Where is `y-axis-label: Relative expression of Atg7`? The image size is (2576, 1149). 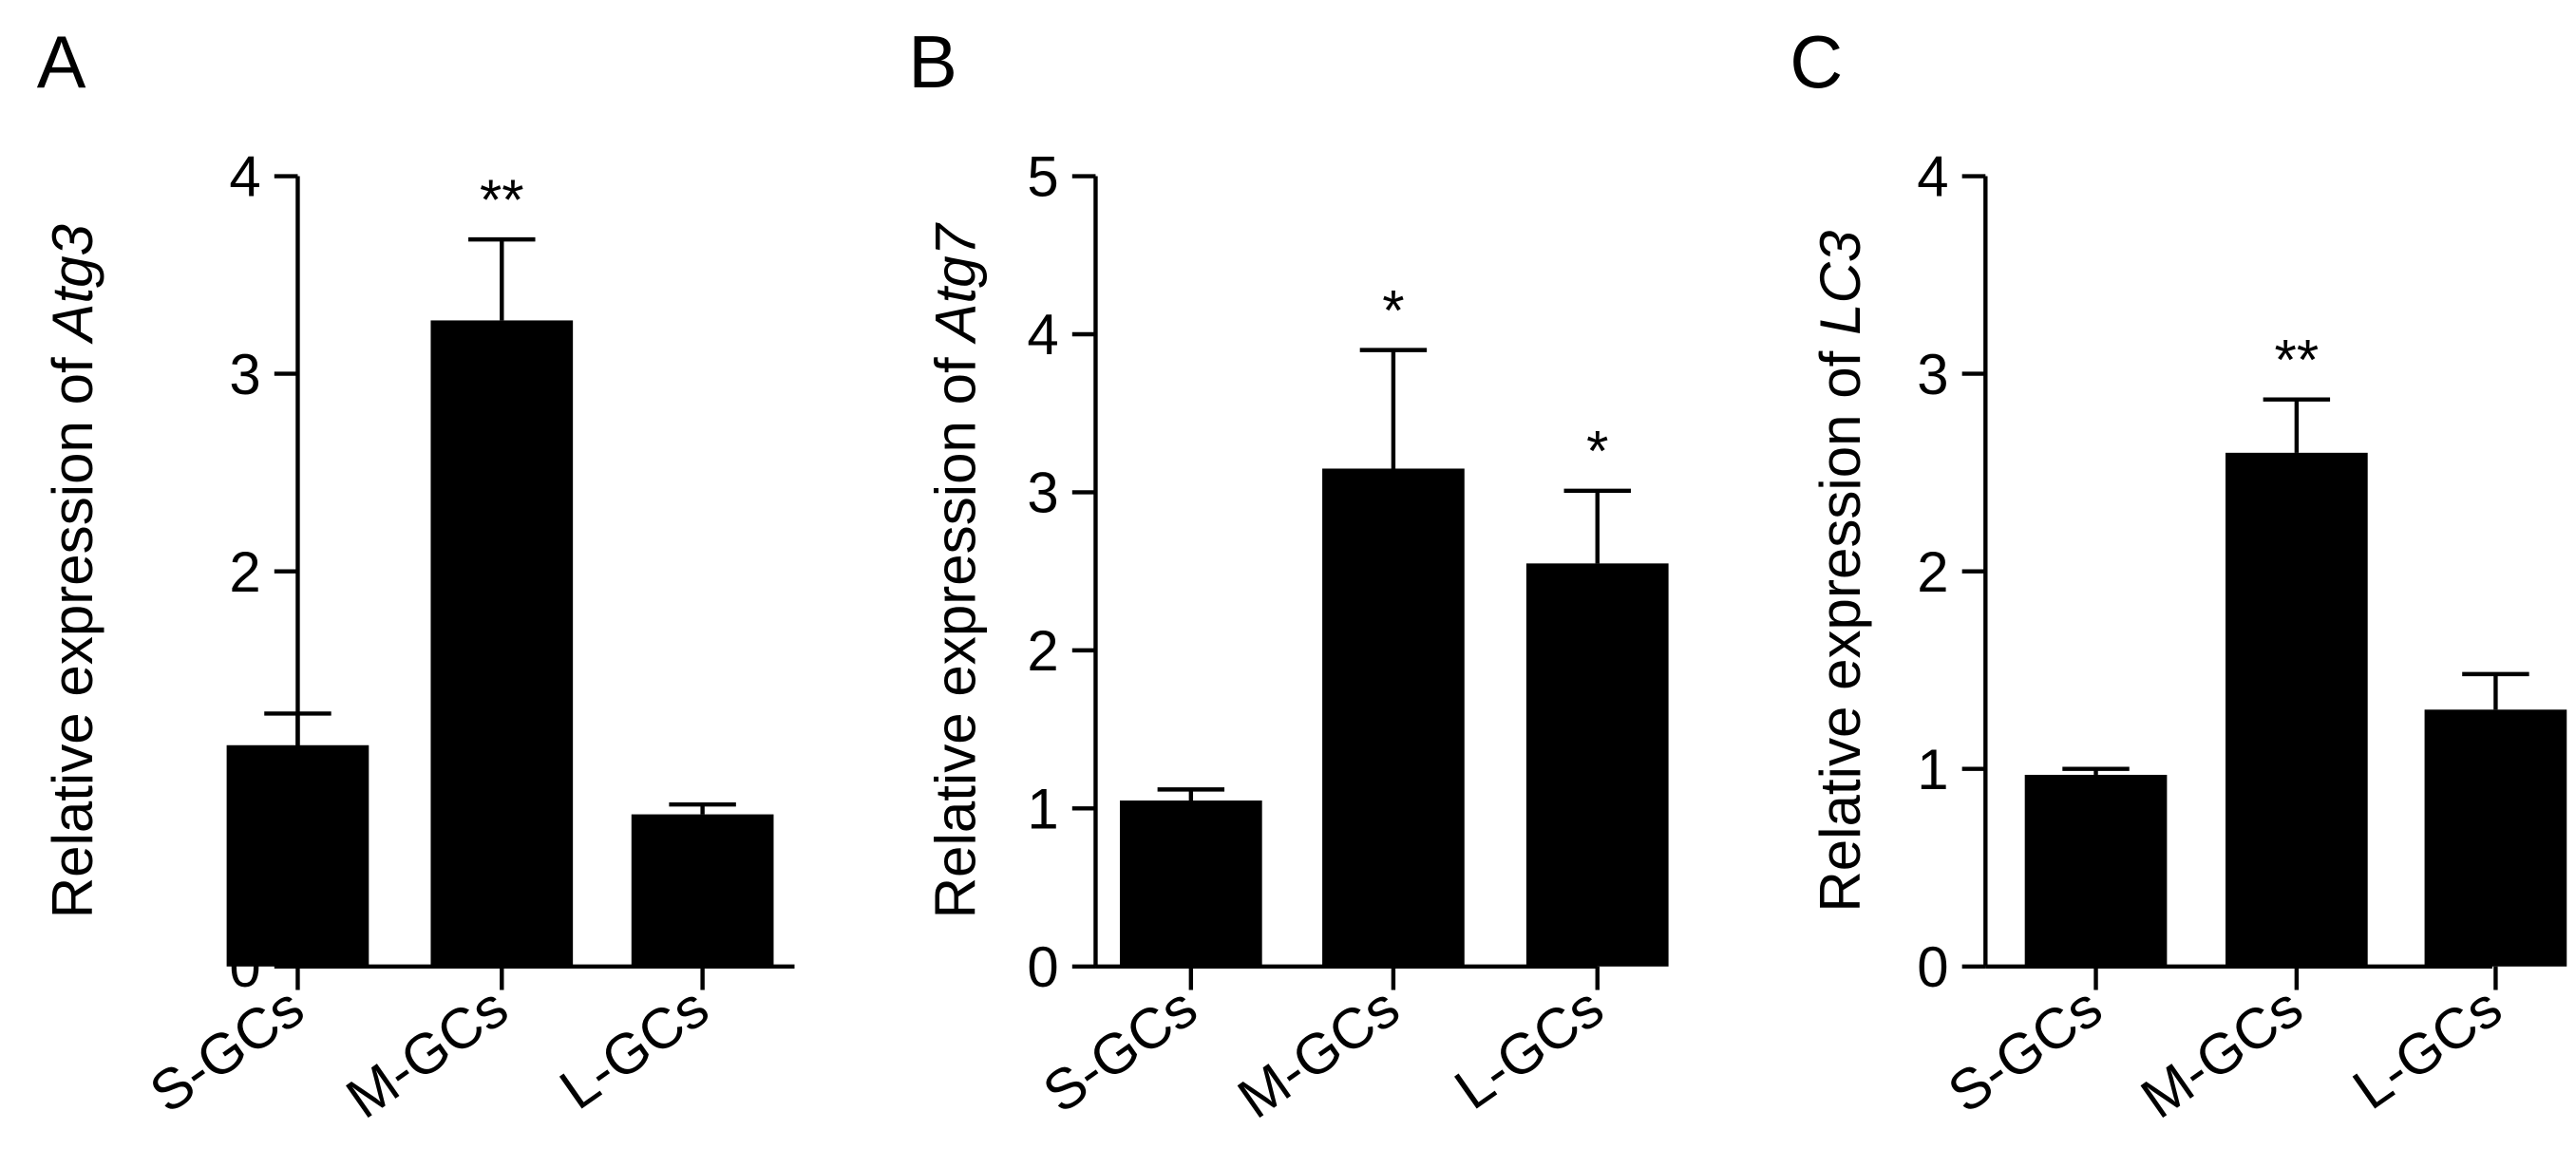 y-axis-label: Relative expression of Atg7 is located at coordinates (956, 569).